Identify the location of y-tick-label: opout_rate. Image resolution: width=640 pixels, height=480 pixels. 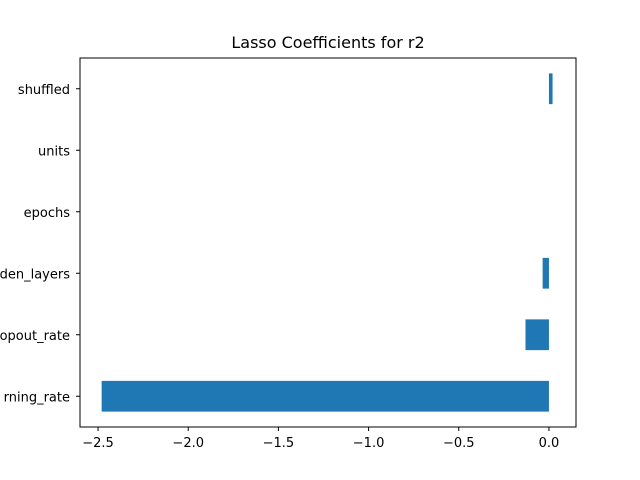
(35, 336).